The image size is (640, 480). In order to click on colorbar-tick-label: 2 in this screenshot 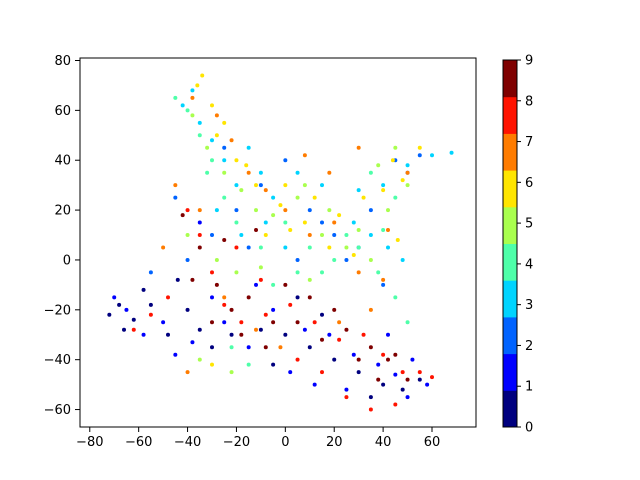, I will do `click(529, 346)`.